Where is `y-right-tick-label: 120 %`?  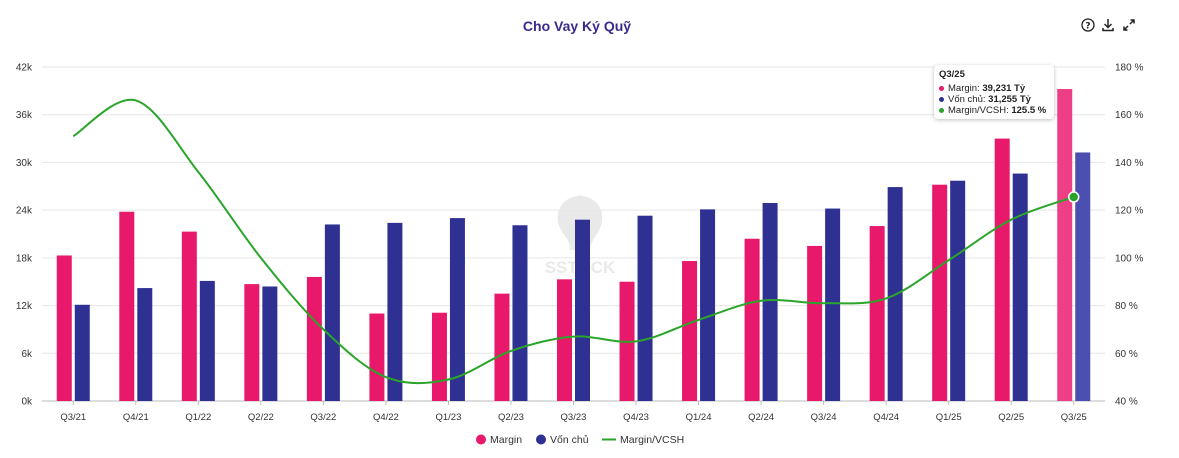 y-right-tick-label: 120 % is located at coordinates (1129, 211).